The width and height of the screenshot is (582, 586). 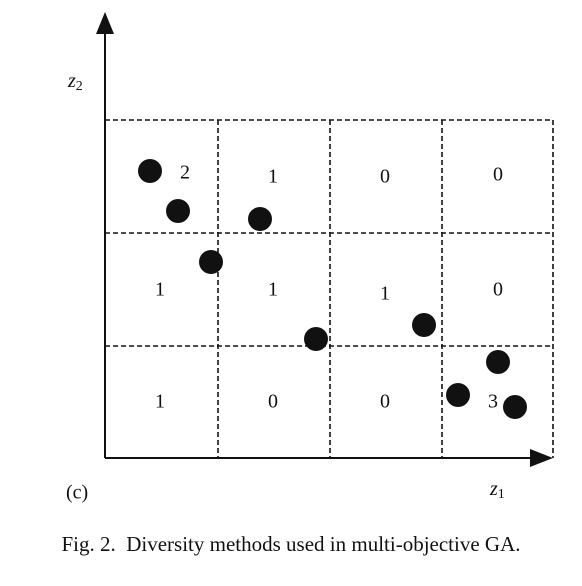 I want to click on cell-count: 3, so click(x=493, y=402).